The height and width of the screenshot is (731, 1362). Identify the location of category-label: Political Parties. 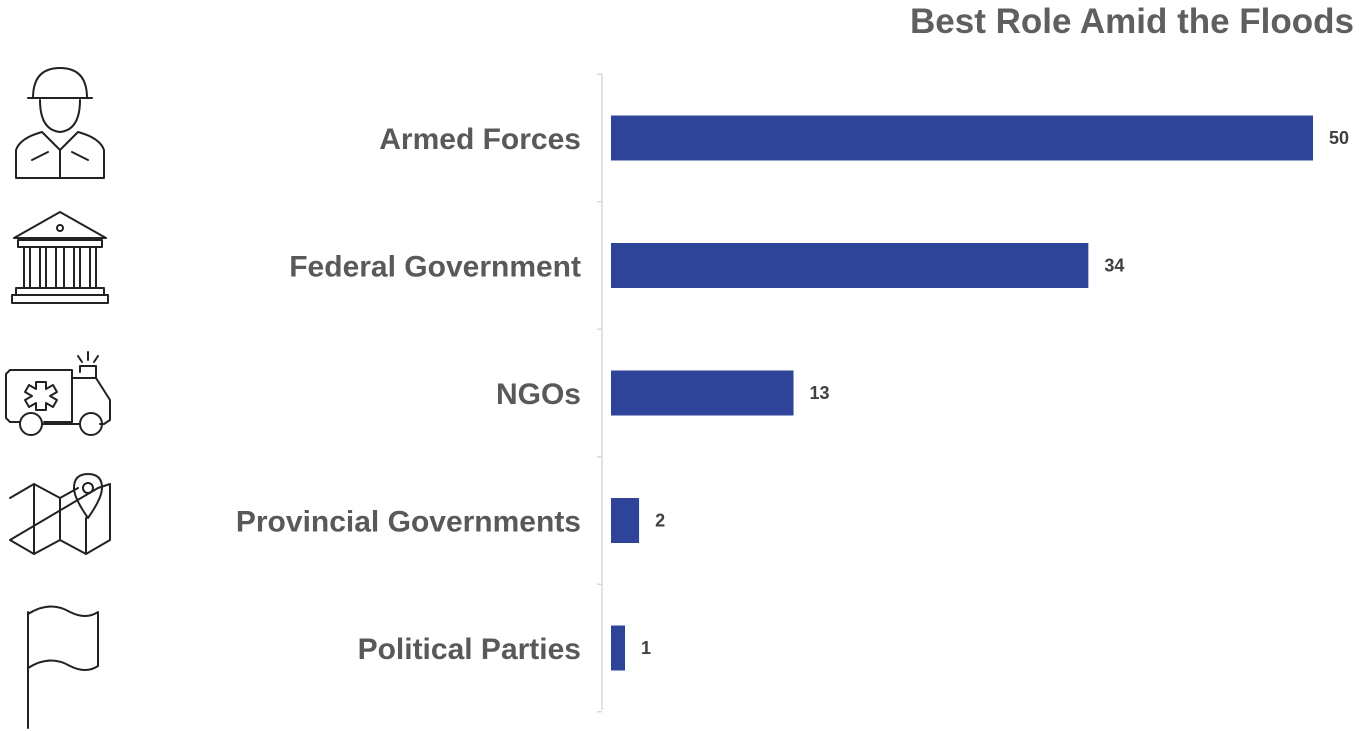
(469, 649).